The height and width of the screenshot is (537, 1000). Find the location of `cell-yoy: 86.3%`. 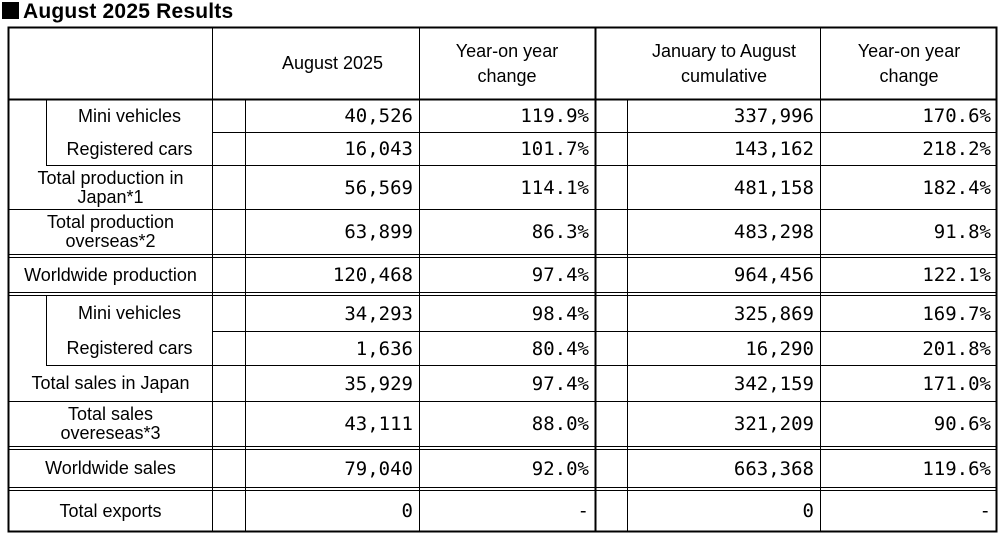

cell-yoy: 86.3% is located at coordinates (560, 232).